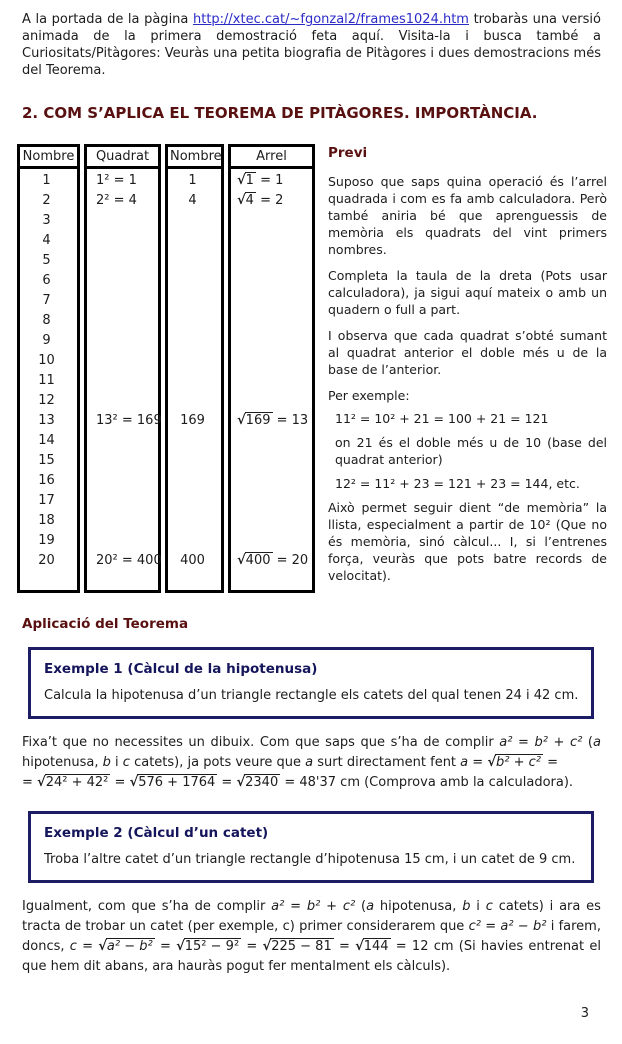 This screenshot has width=622, height=1044. I want to click on aplicacio-title: Aplicació del Teorema, so click(105, 624).